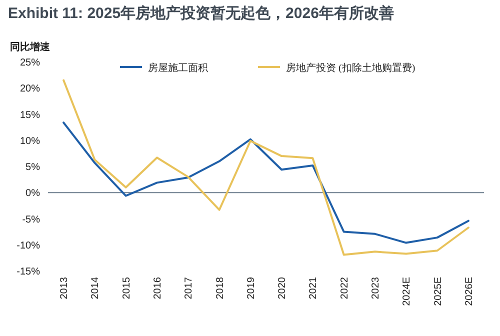 The width and height of the screenshot is (500, 336). What do you see at coordinates (33, 167) in the screenshot?
I see `y-tick-label: 5%` at bounding box center [33, 167].